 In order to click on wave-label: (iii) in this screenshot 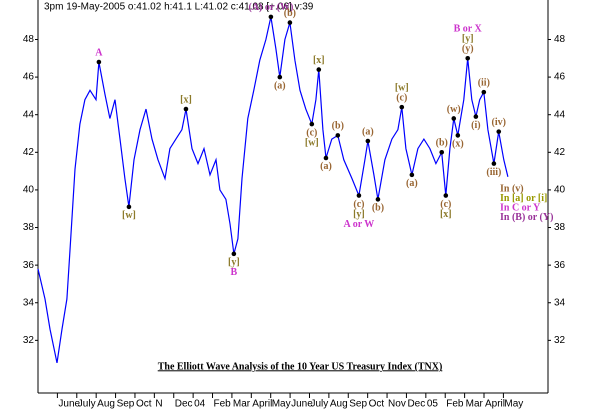, I will do `click(493, 172)`.